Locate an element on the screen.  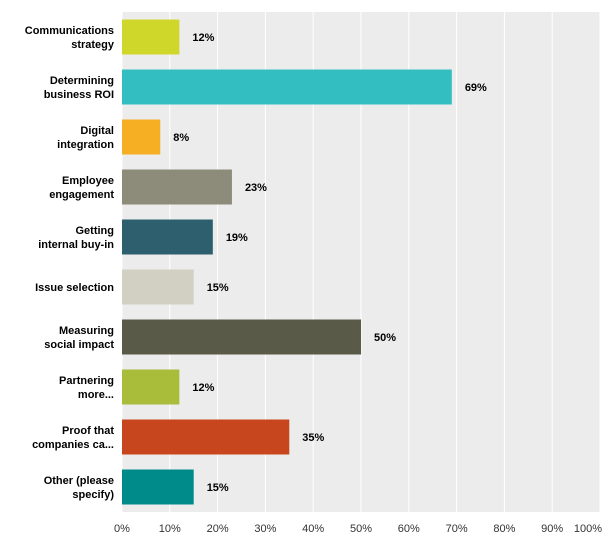
x-tick-labels: 0% 10% 20% 30% 40% 50% 60% 70% 80% 90% 100% is located at coordinates (358, 529).